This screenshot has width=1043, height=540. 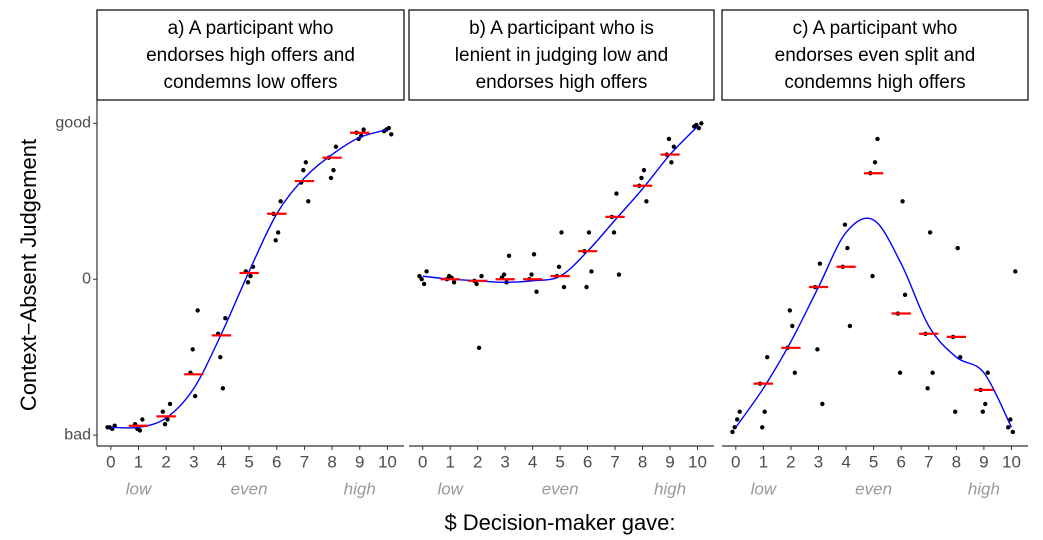 What do you see at coordinates (559, 522) in the screenshot?
I see `x-axis-label: $ Decision-maker gave:` at bounding box center [559, 522].